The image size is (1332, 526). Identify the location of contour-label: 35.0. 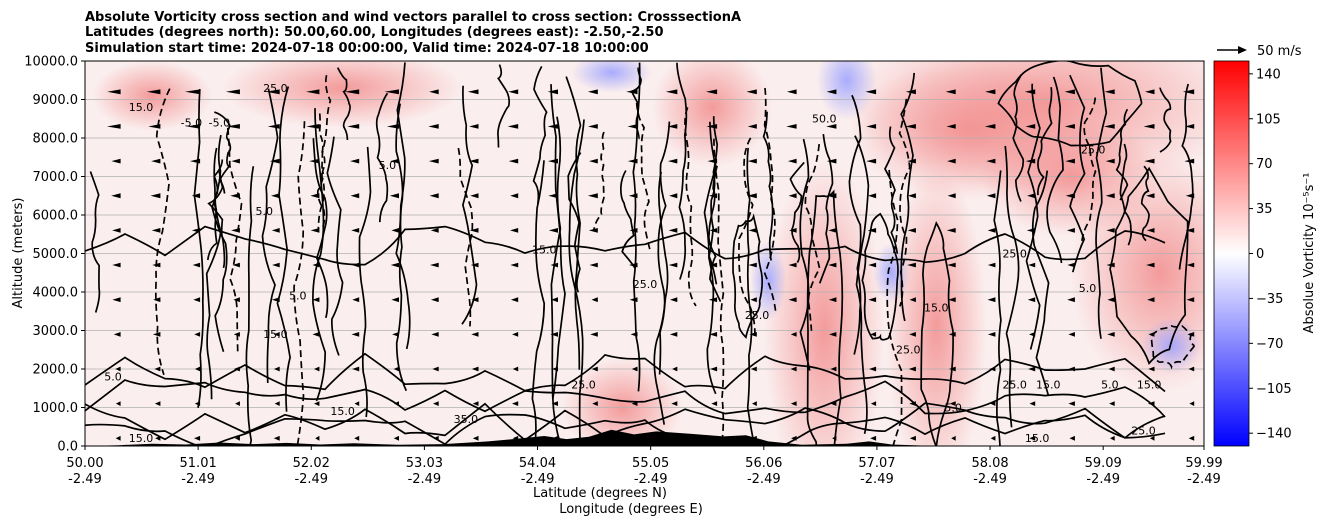
(466, 419).